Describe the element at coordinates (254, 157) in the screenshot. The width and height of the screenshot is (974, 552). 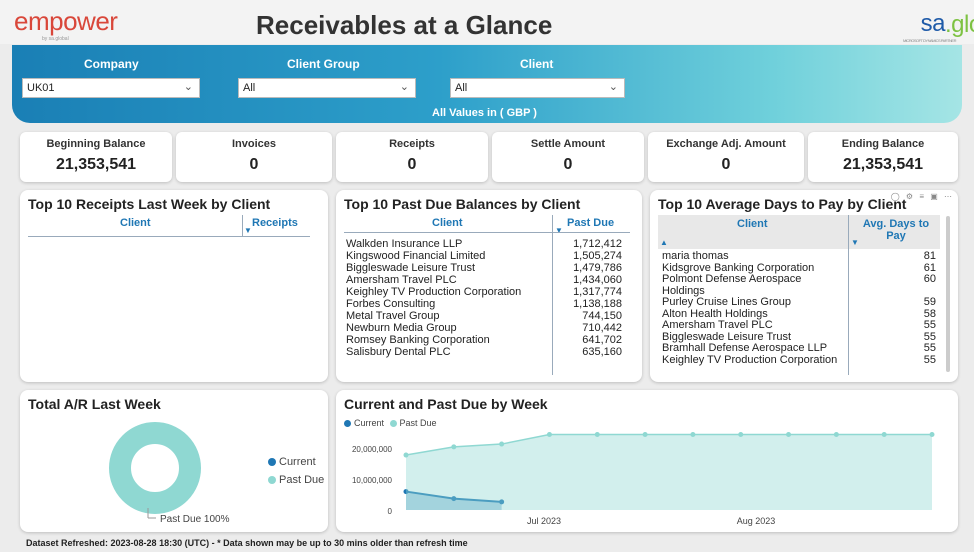
I see `kpi-invoices: Invoices 0` at that location.